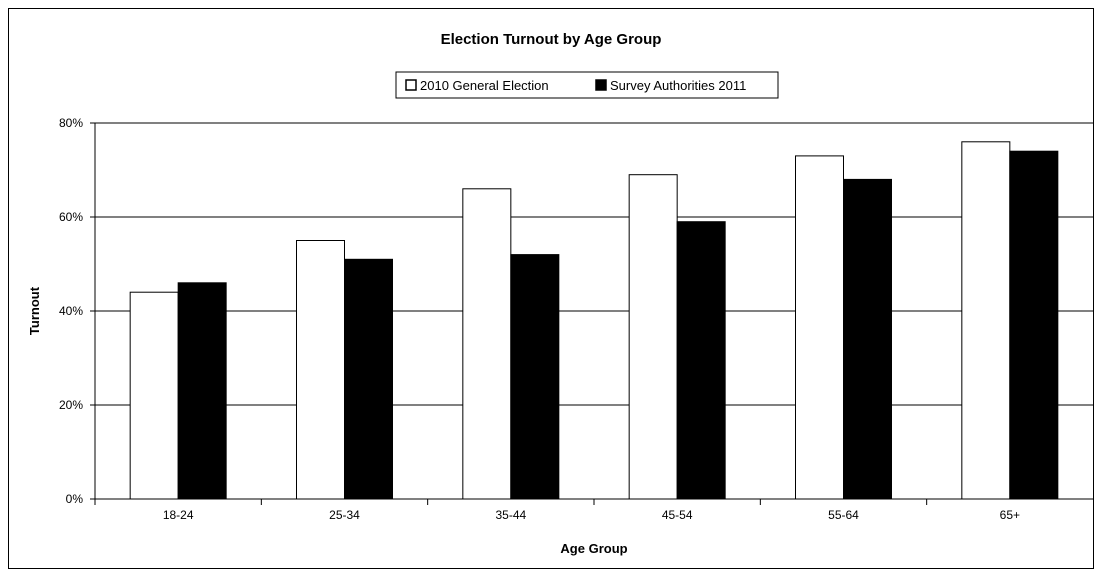  I want to click on y-tick-label: 20%, so click(71, 405).